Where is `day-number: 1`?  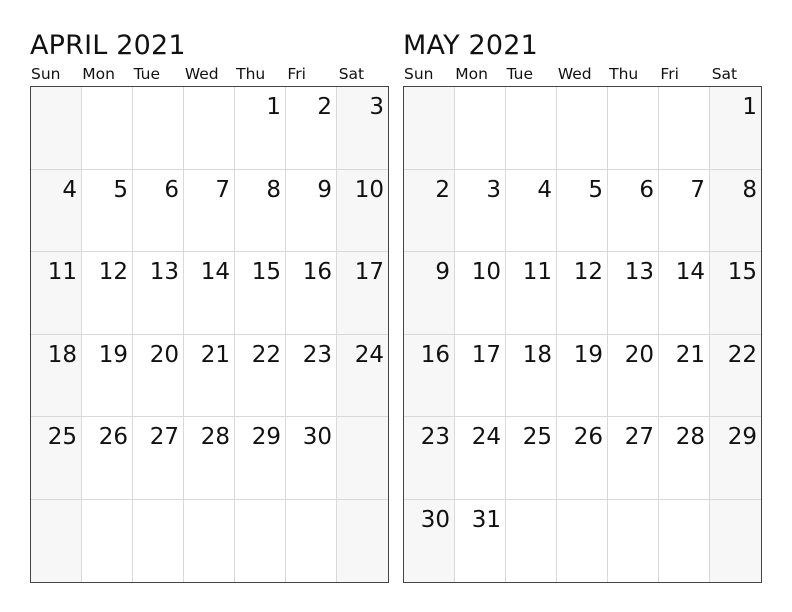 day-number: 1 is located at coordinates (273, 107).